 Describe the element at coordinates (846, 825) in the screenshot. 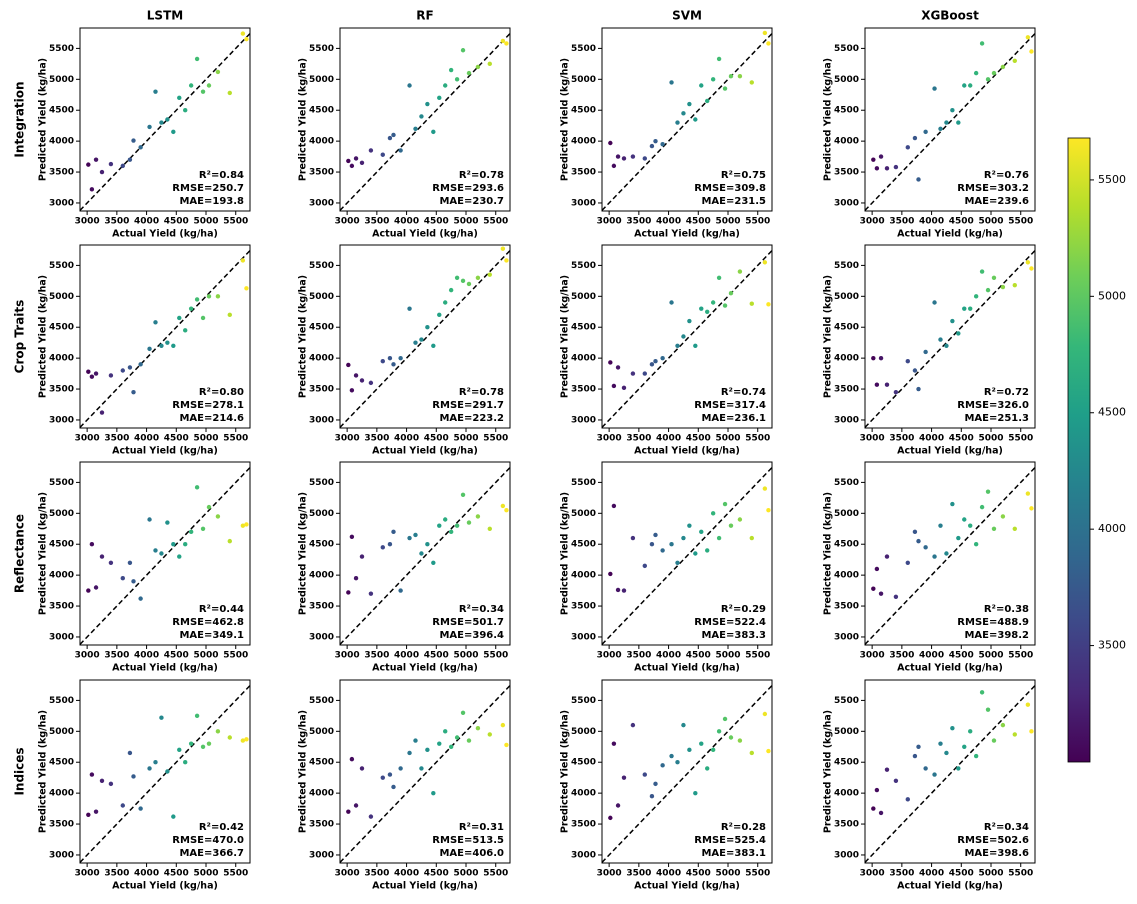

I see `y-tick-label: 3500` at that location.